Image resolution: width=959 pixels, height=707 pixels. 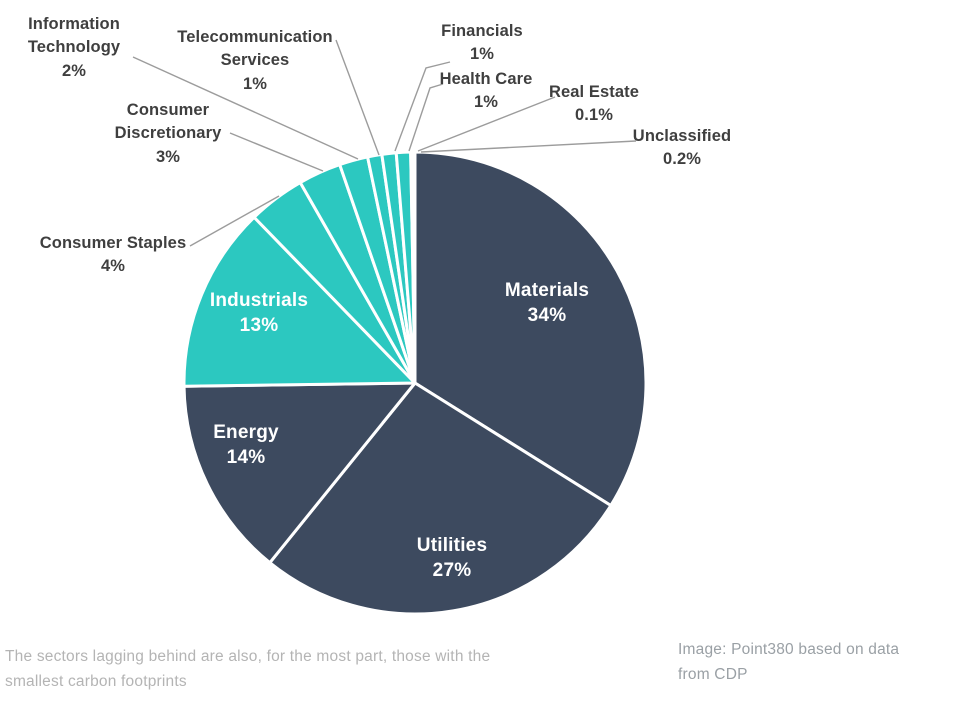 I want to click on callout-label-consumer-staples: Consumer Staples 4%, so click(x=113, y=255).